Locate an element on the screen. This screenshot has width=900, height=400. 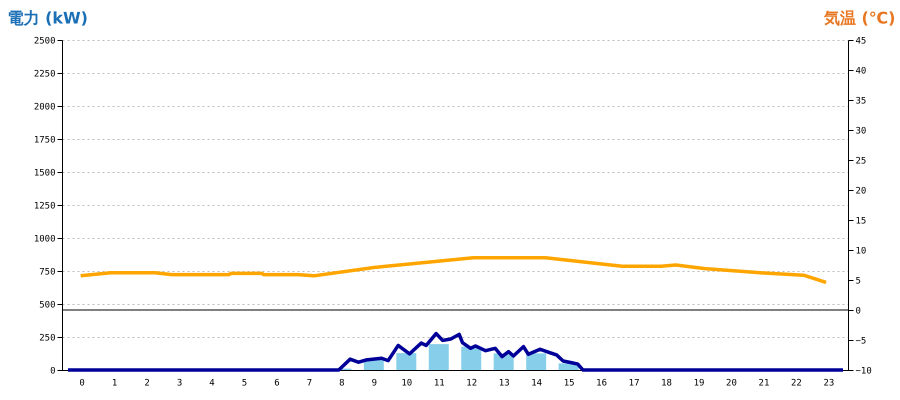
y2-tick-label: 10 is located at coordinates (861, 251).